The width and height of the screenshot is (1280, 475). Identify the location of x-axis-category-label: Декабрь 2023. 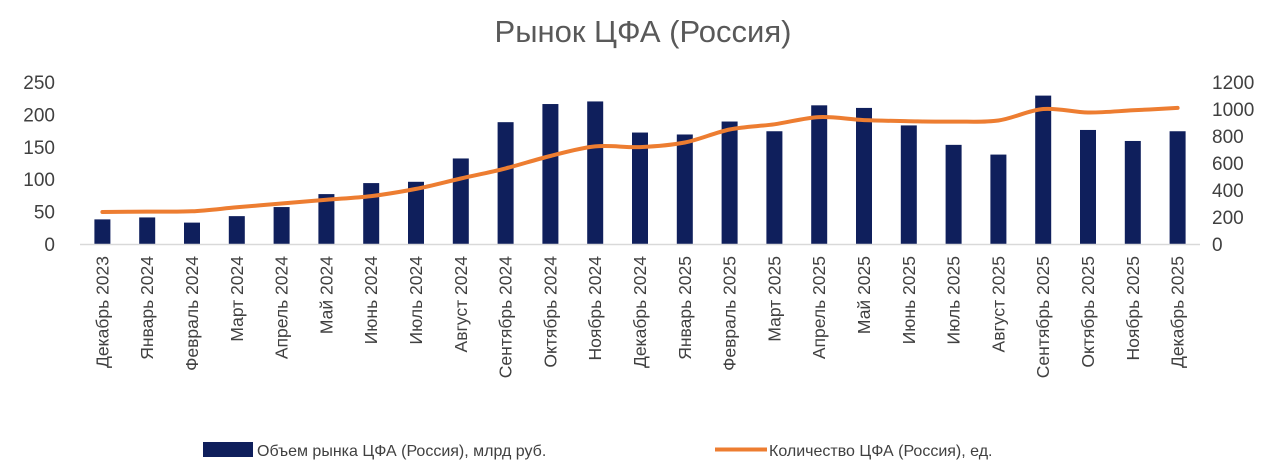
(102, 312).